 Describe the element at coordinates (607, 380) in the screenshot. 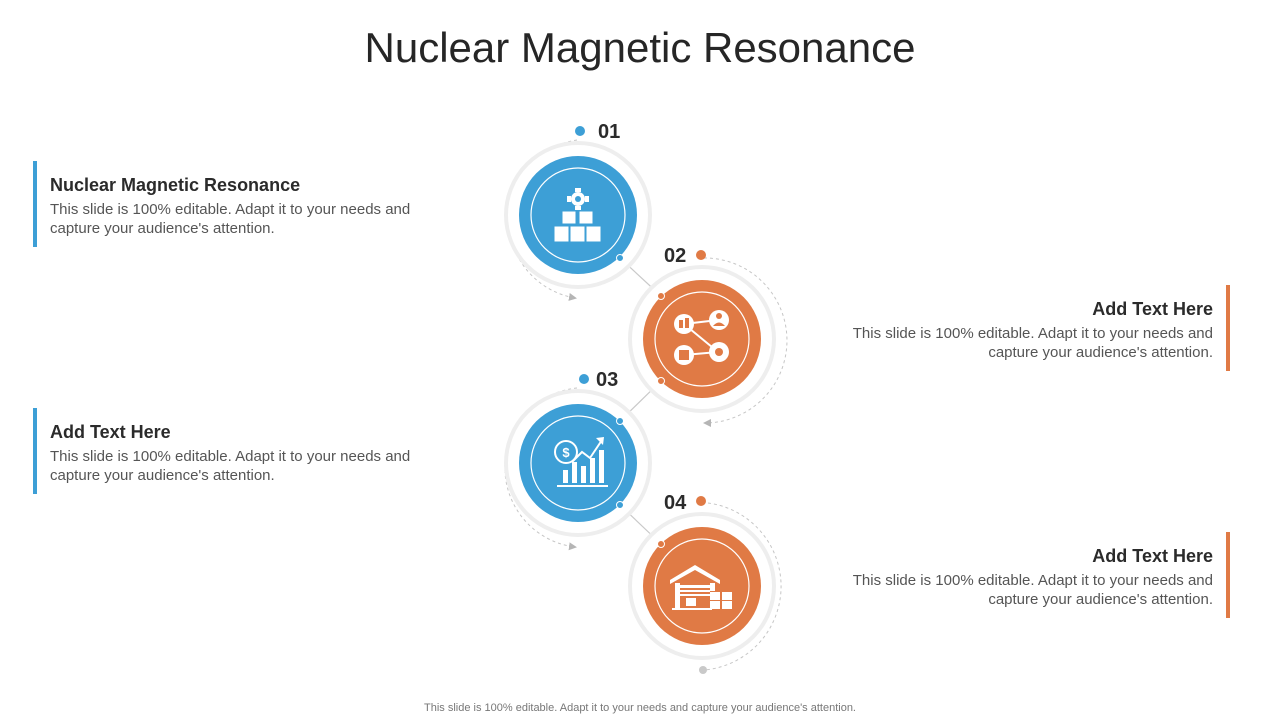

I see `step-3-number: 03` at that location.